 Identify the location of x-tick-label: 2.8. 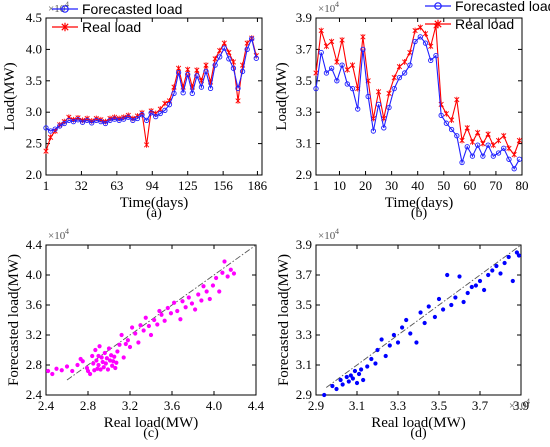
(88, 405).